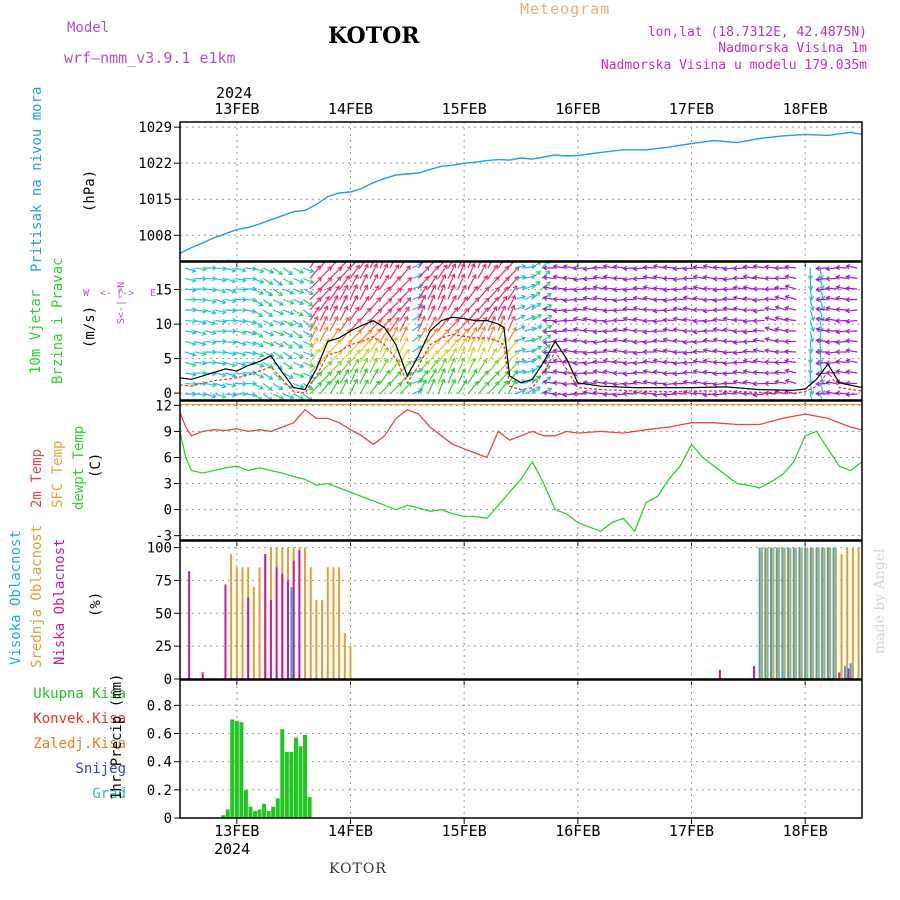 The height and width of the screenshot is (900, 900). I want to click on watermark: made by Angel, so click(880, 601).